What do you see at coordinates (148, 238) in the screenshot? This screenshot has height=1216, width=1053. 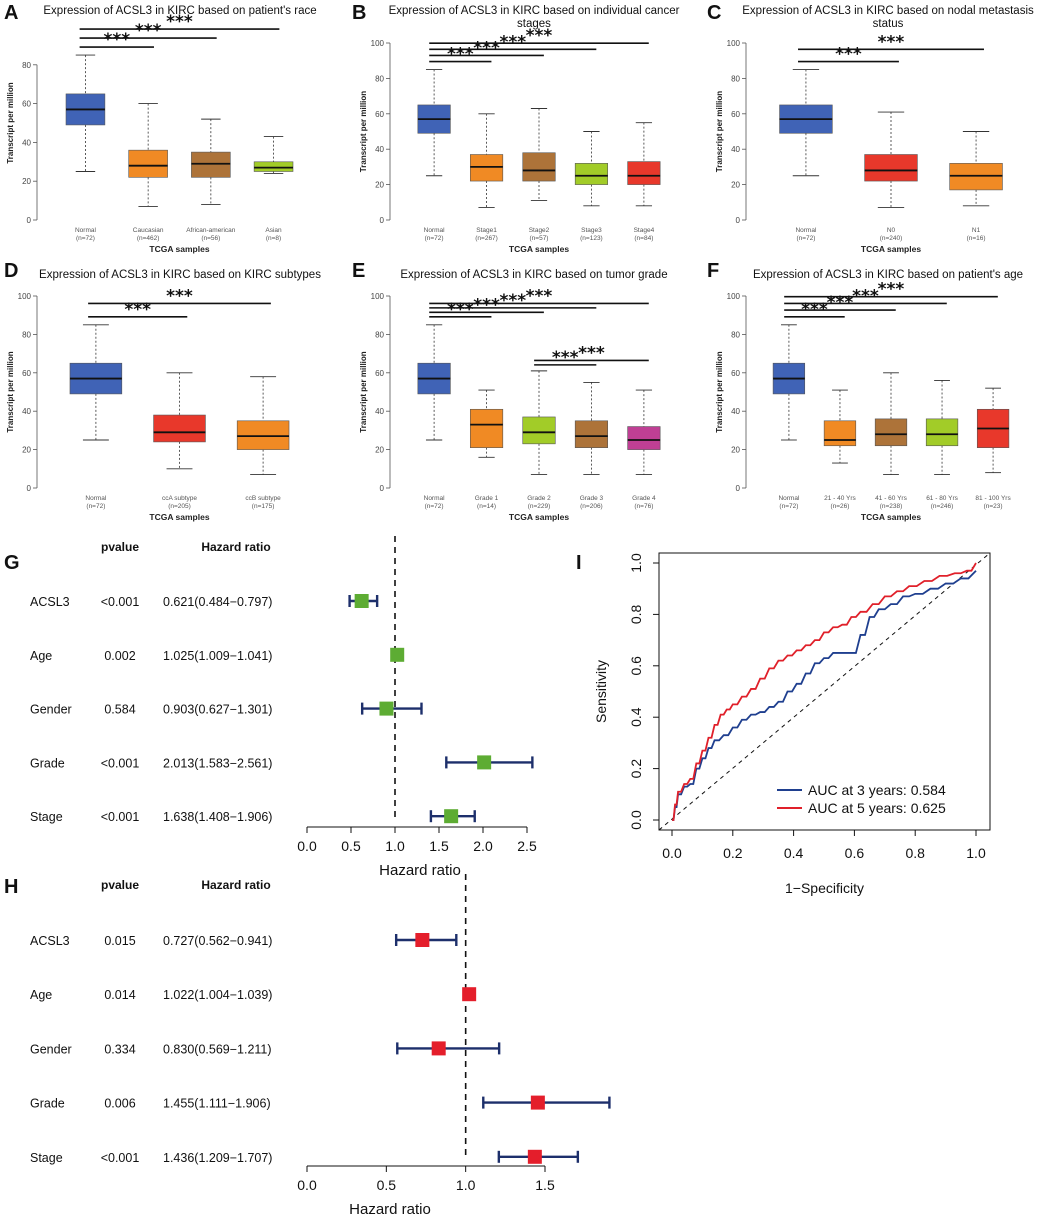 I see `category-count: (n=462)` at bounding box center [148, 238].